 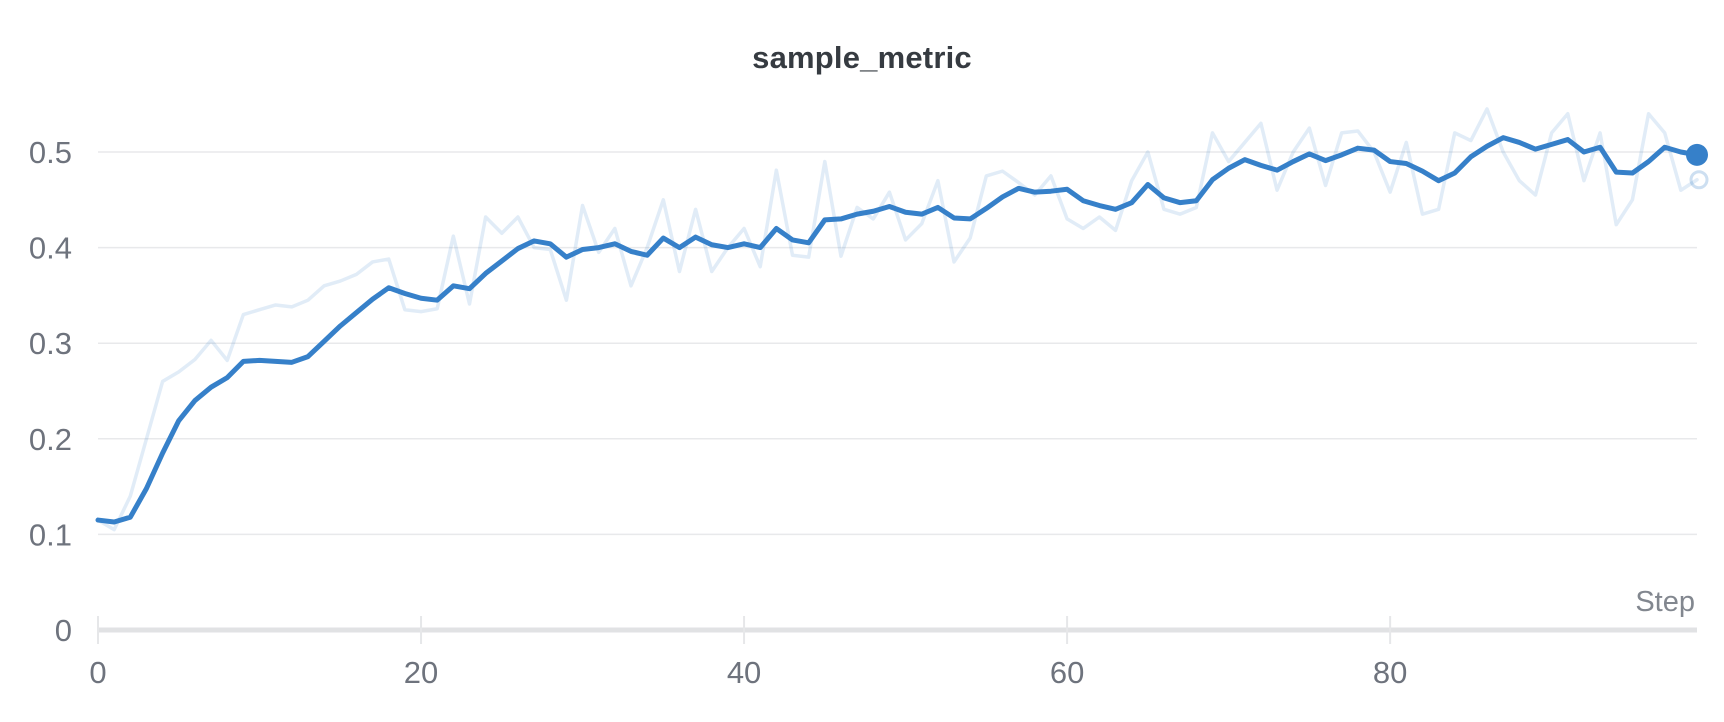 What do you see at coordinates (744, 672) in the screenshot?
I see `x-tick-label-40: 40` at bounding box center [744, 672].